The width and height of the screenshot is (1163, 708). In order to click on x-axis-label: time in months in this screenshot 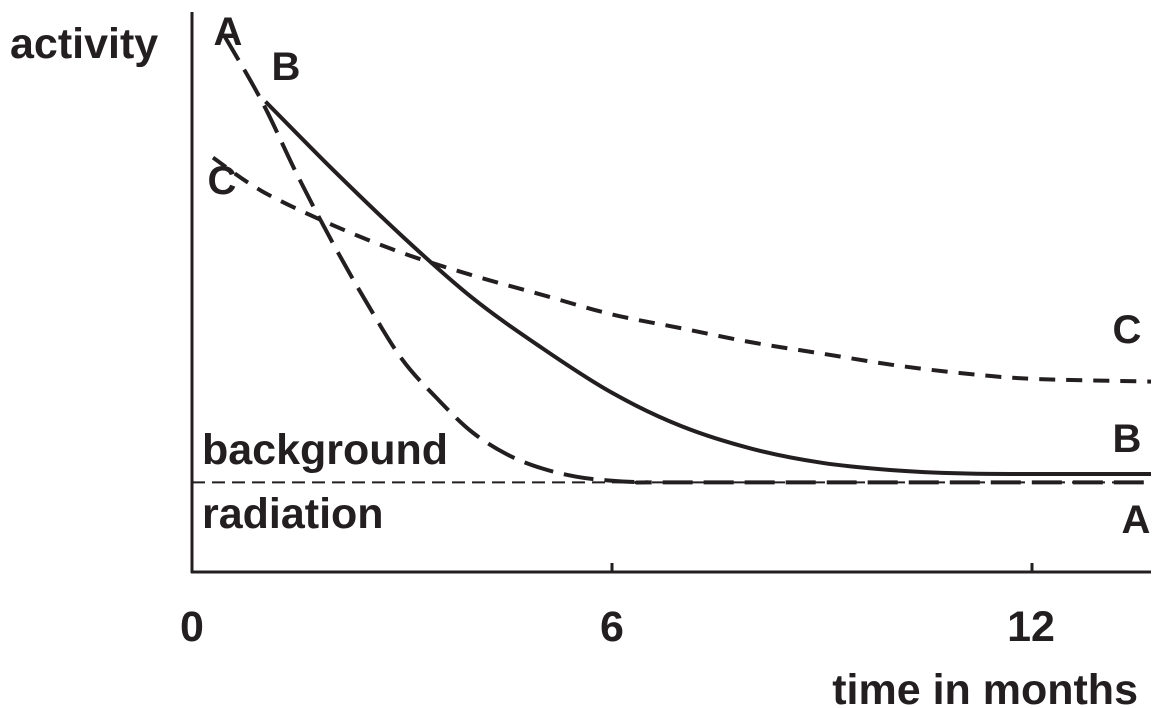, I will do `click(985, 687)`.